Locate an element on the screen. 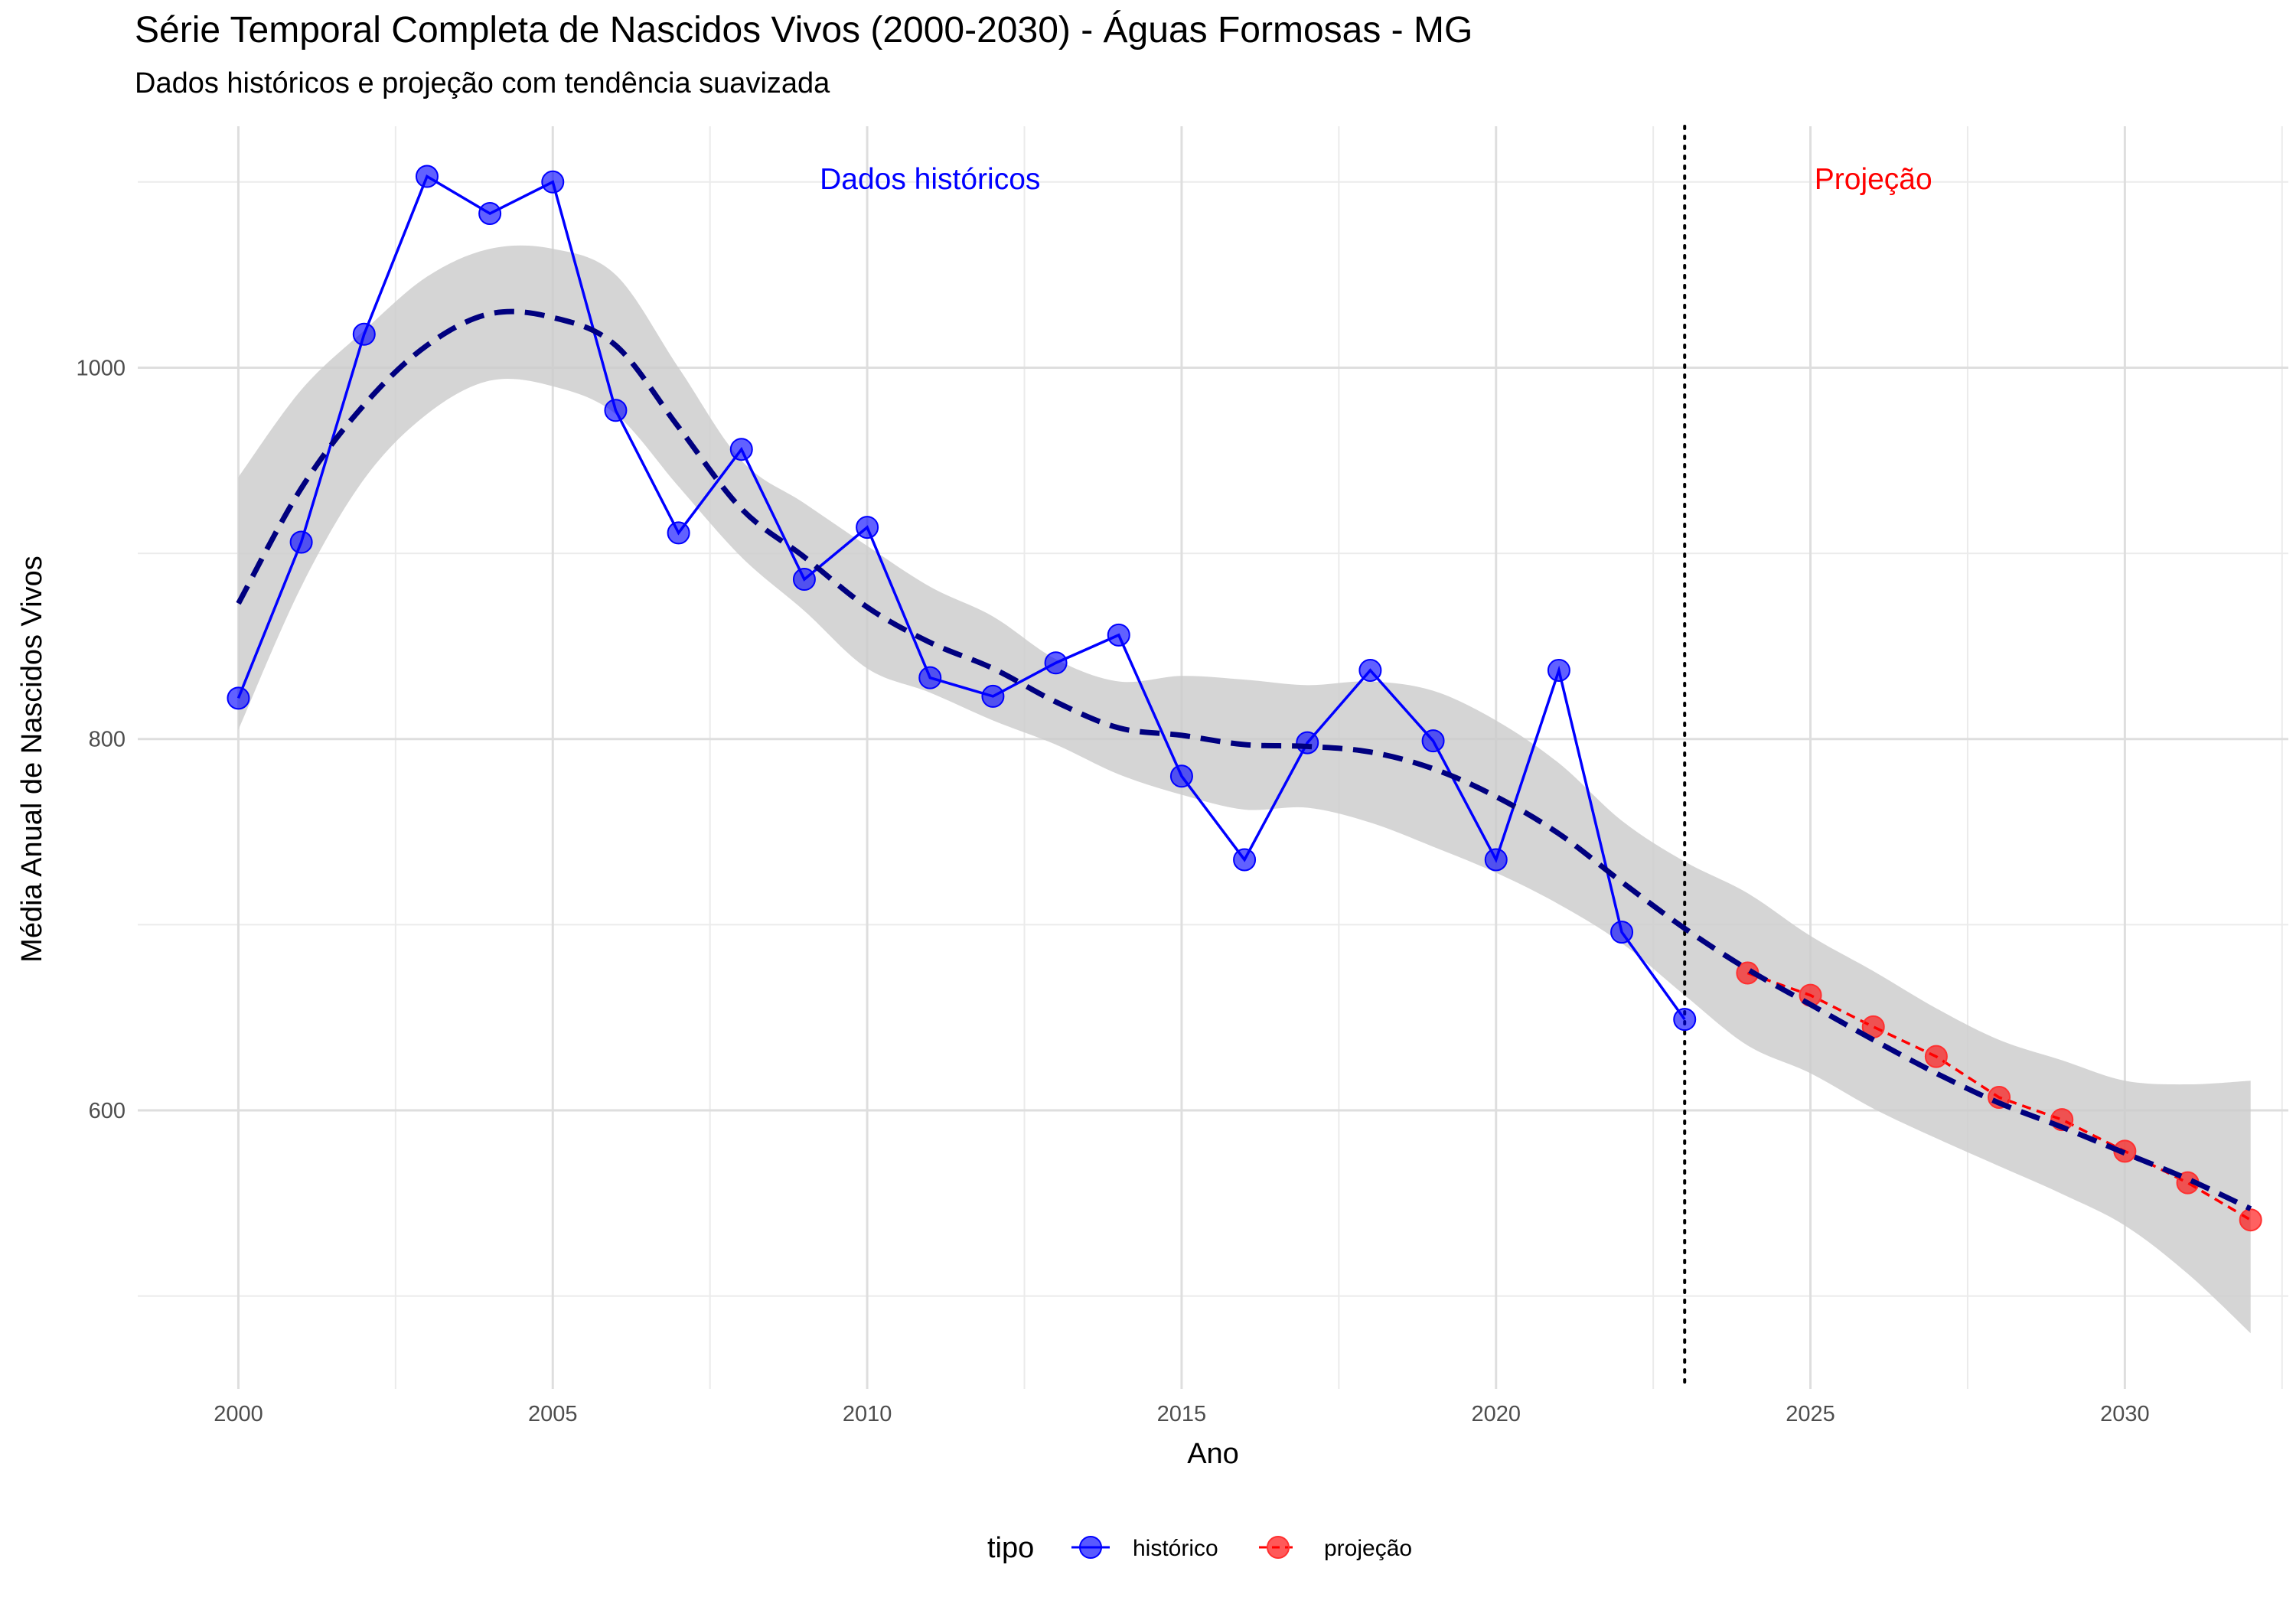 This screenshot has height=1607, width=2296. annotation-layer: Dados históricos Projeção is located at coordinates (1376, 179).